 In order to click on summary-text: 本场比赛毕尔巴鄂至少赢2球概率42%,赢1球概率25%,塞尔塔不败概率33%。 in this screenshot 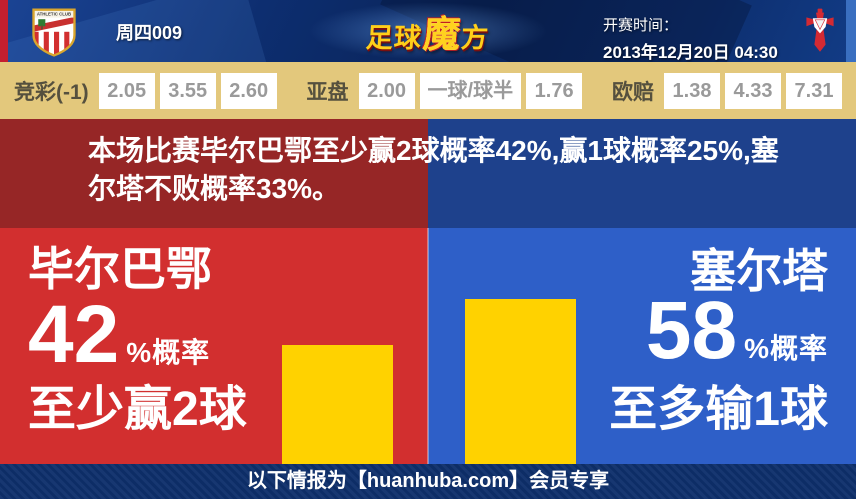, I will do `click(433, 169)`.